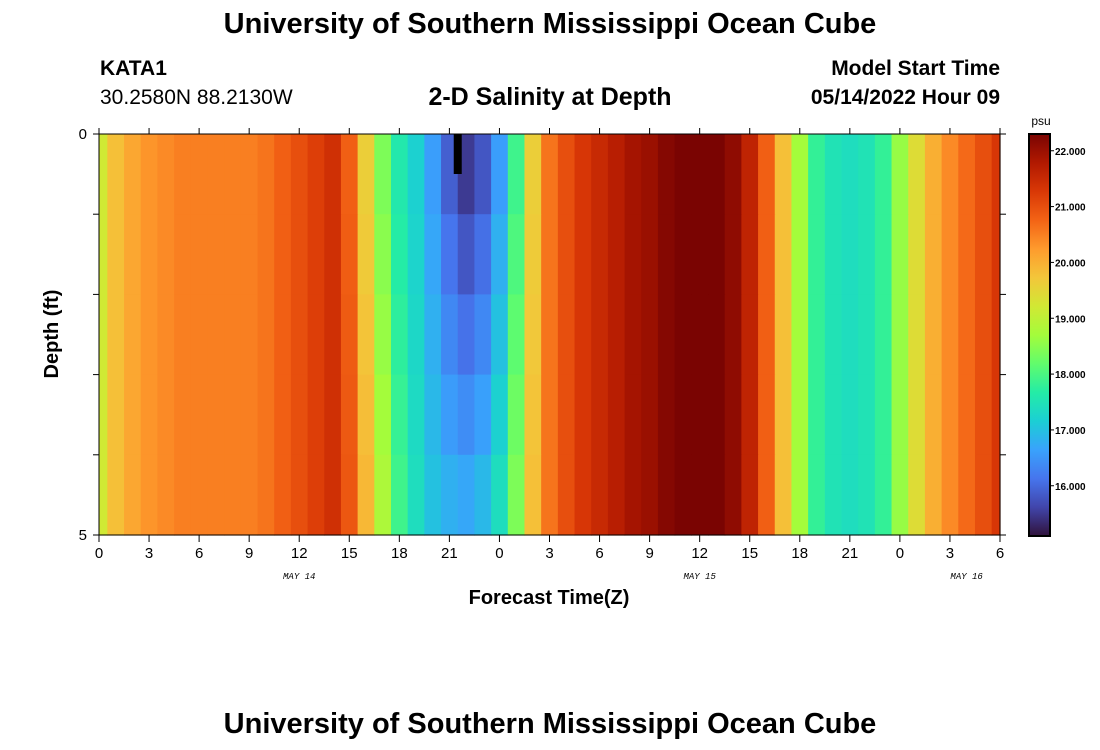 The height and width of the screenshot is (750, 1100). What do you see at coordinates (1070, 375) in the screenshot?
I see `colorbar-tick-label: 18.000` at bounding box center [1070, 375].